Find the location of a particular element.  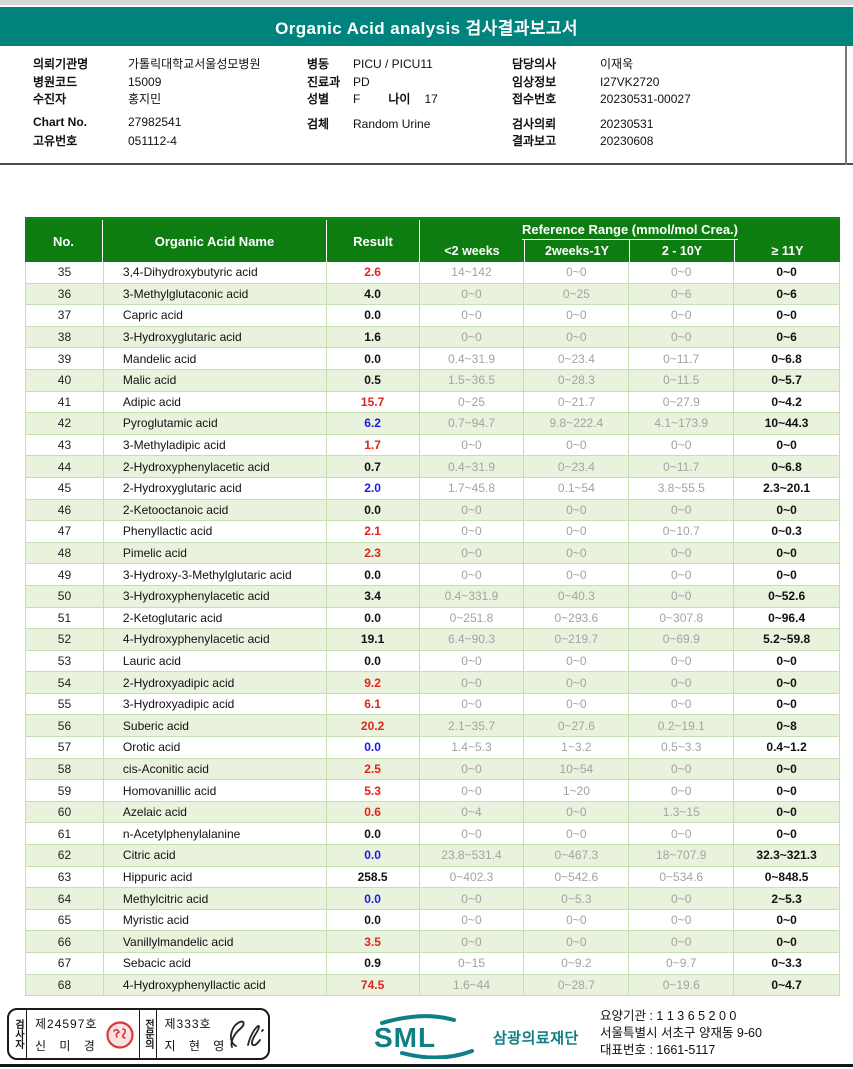

acid-name: 3-Methylglutaconic acid is located at coordinates (215, 294).